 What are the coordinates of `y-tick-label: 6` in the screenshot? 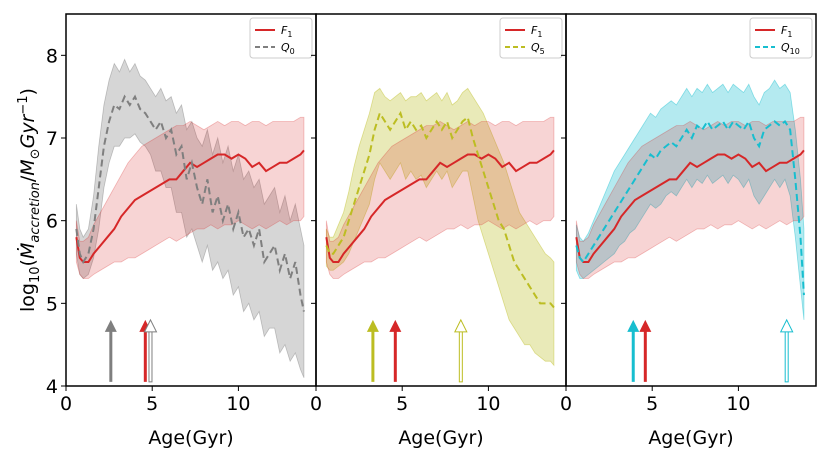 It's located at (52, 222).